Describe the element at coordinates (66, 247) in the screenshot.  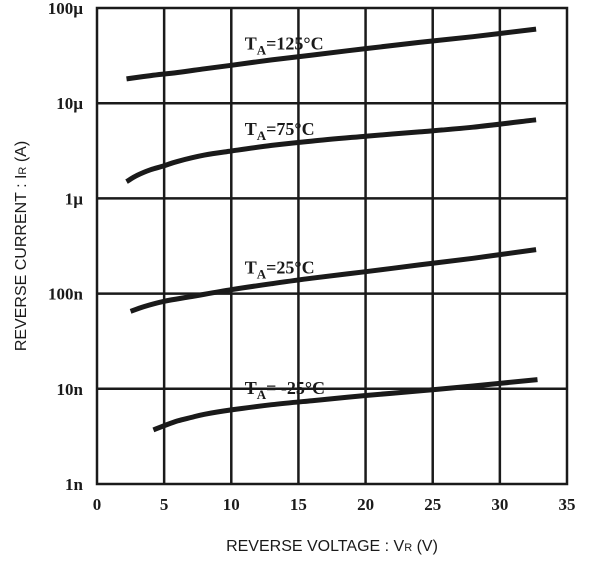
I see `y-tick-labels: 1n 10n 100n 1µ 10µ 100µ` at that location.